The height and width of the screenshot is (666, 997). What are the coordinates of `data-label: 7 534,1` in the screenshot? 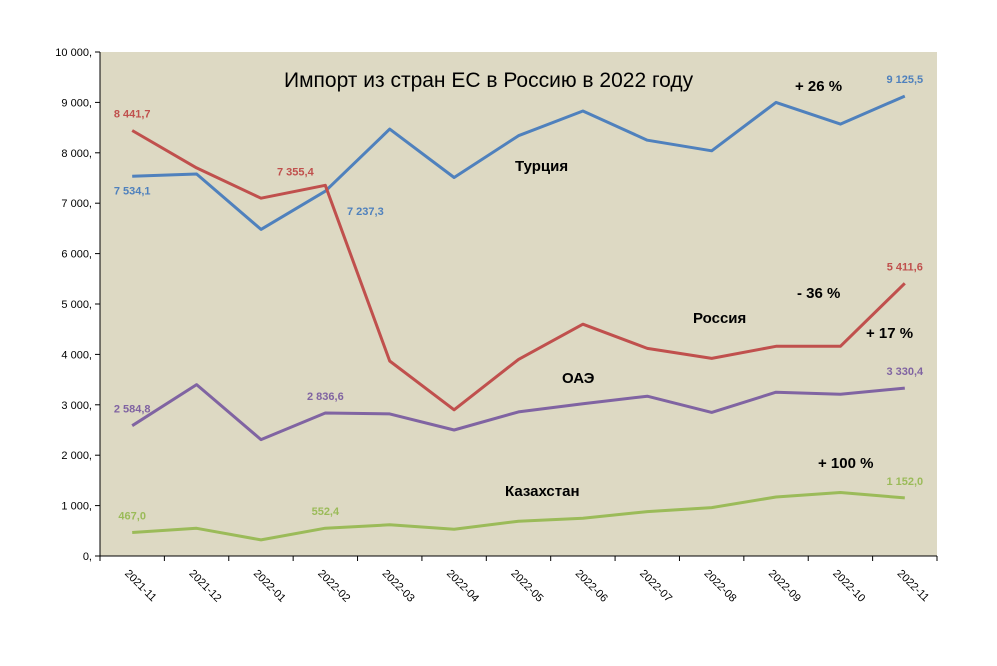 It's located at (132, 191).